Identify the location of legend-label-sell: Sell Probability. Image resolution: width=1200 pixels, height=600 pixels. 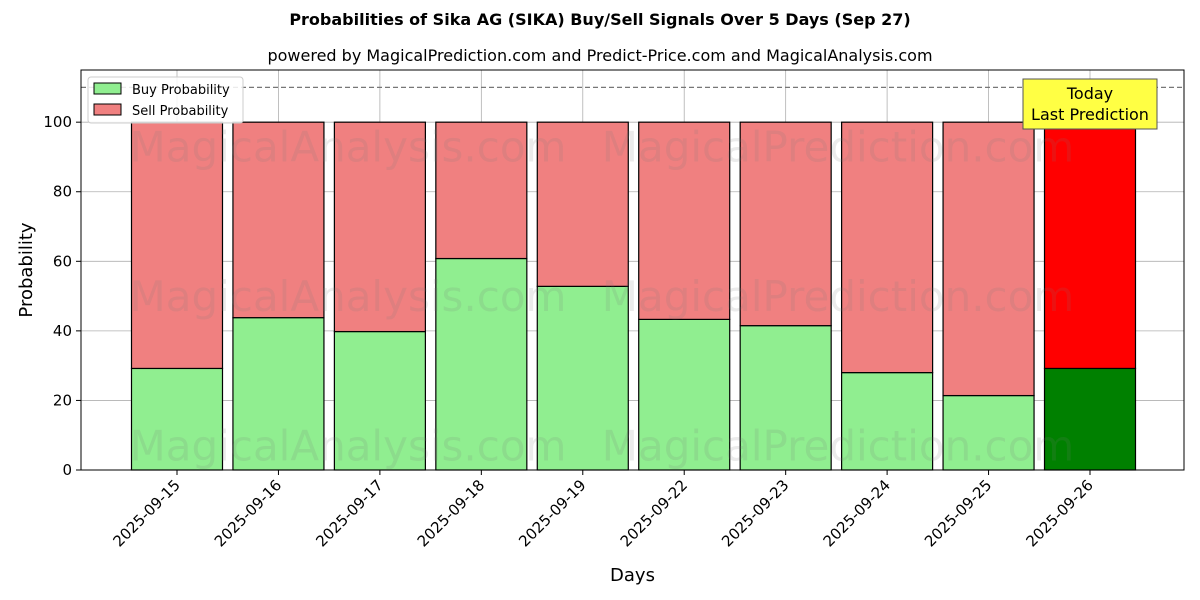
(180, 111).